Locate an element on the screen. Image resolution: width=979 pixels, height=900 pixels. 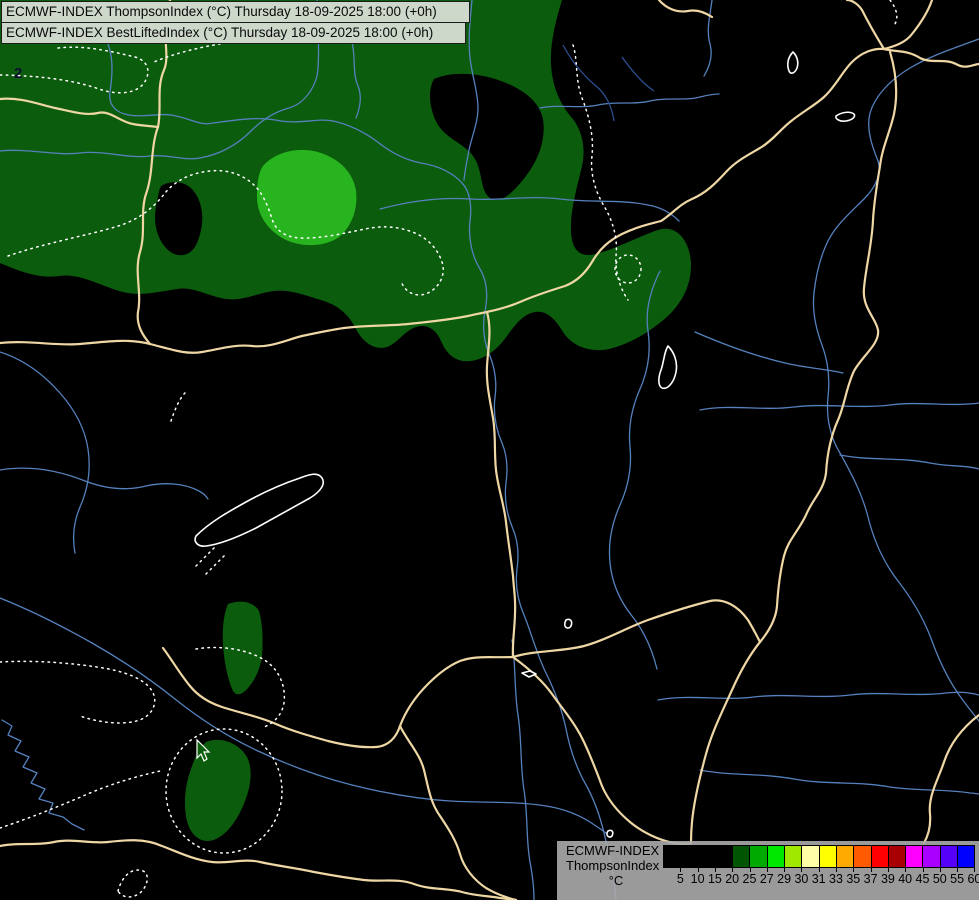
legend-tick-value: 39 is located at coordinates (887, 879).